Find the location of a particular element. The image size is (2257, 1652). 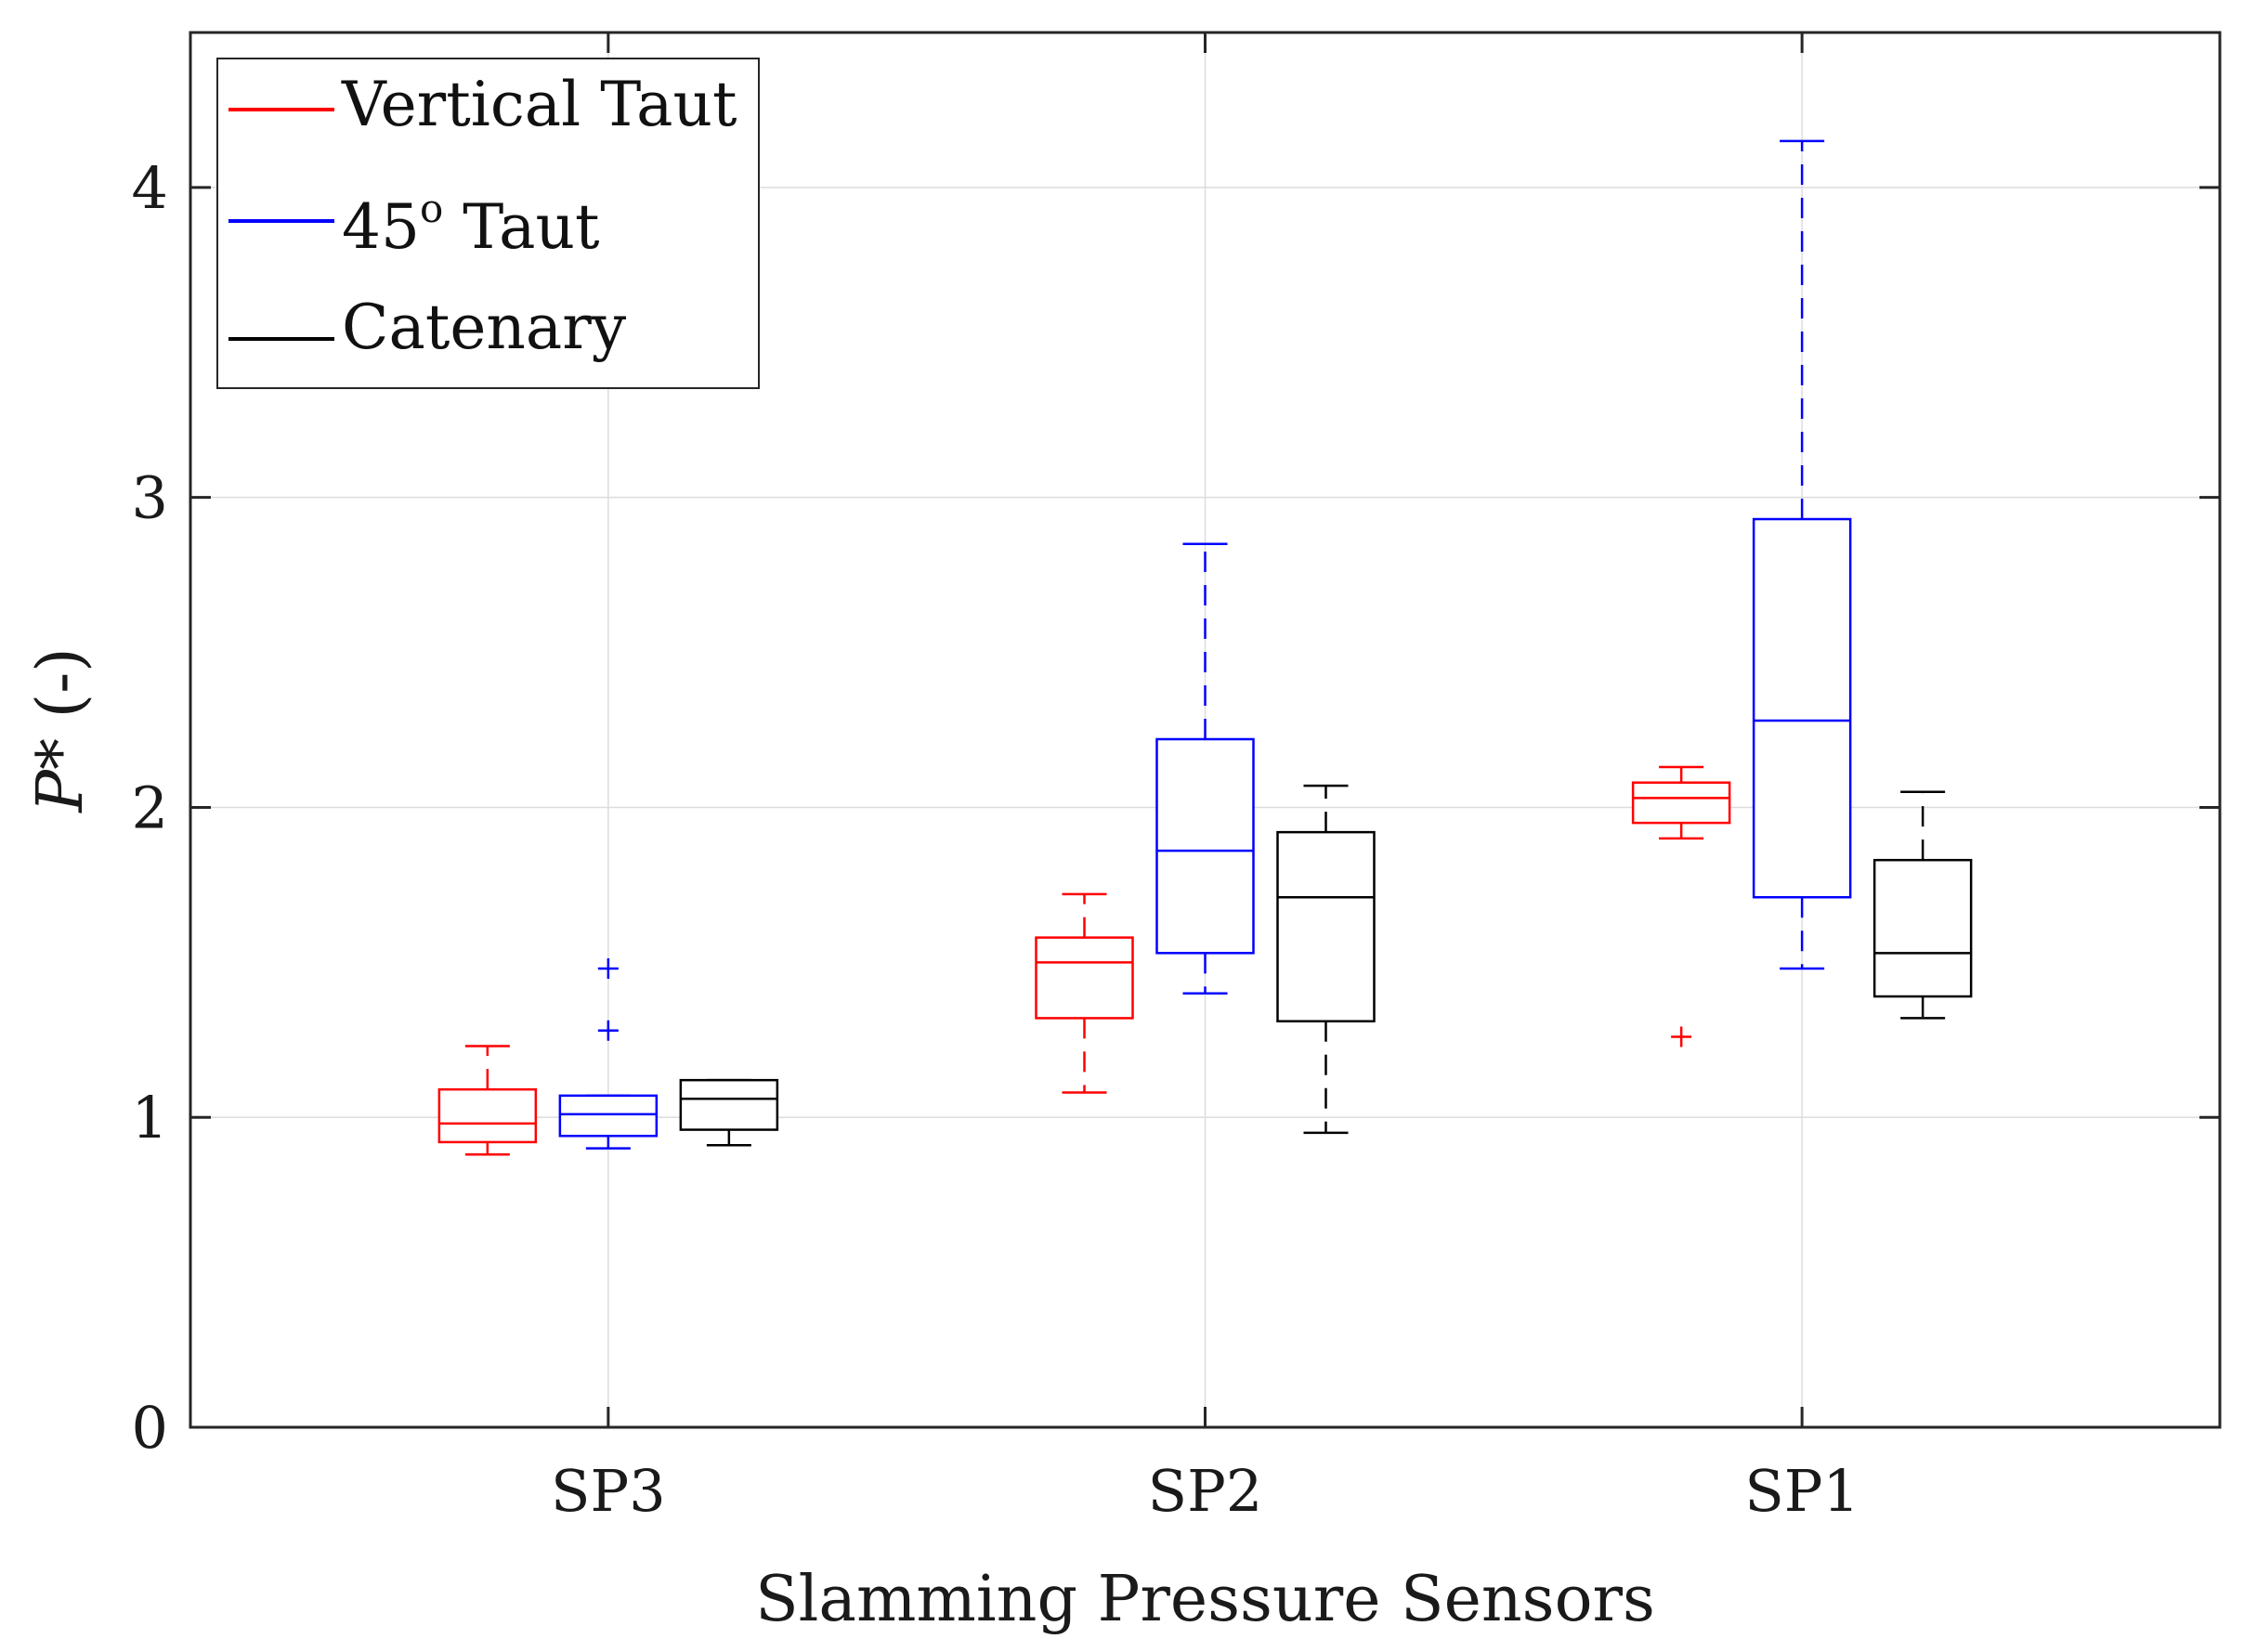

legend-box is located at coordinates (488, 223).